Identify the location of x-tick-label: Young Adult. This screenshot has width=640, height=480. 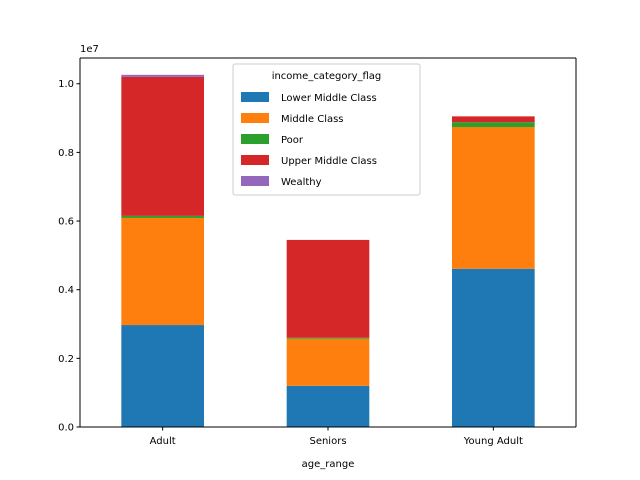
(493, 441).